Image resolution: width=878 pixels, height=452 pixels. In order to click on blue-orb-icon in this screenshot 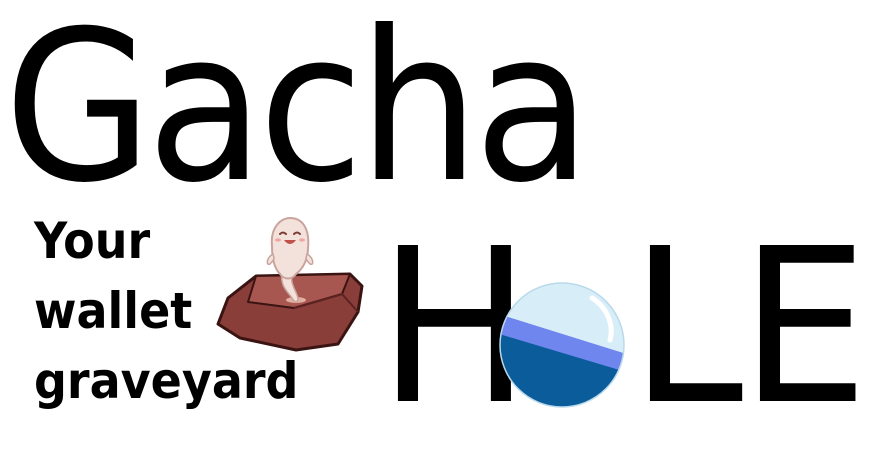, I will do `click(562, 345)`.